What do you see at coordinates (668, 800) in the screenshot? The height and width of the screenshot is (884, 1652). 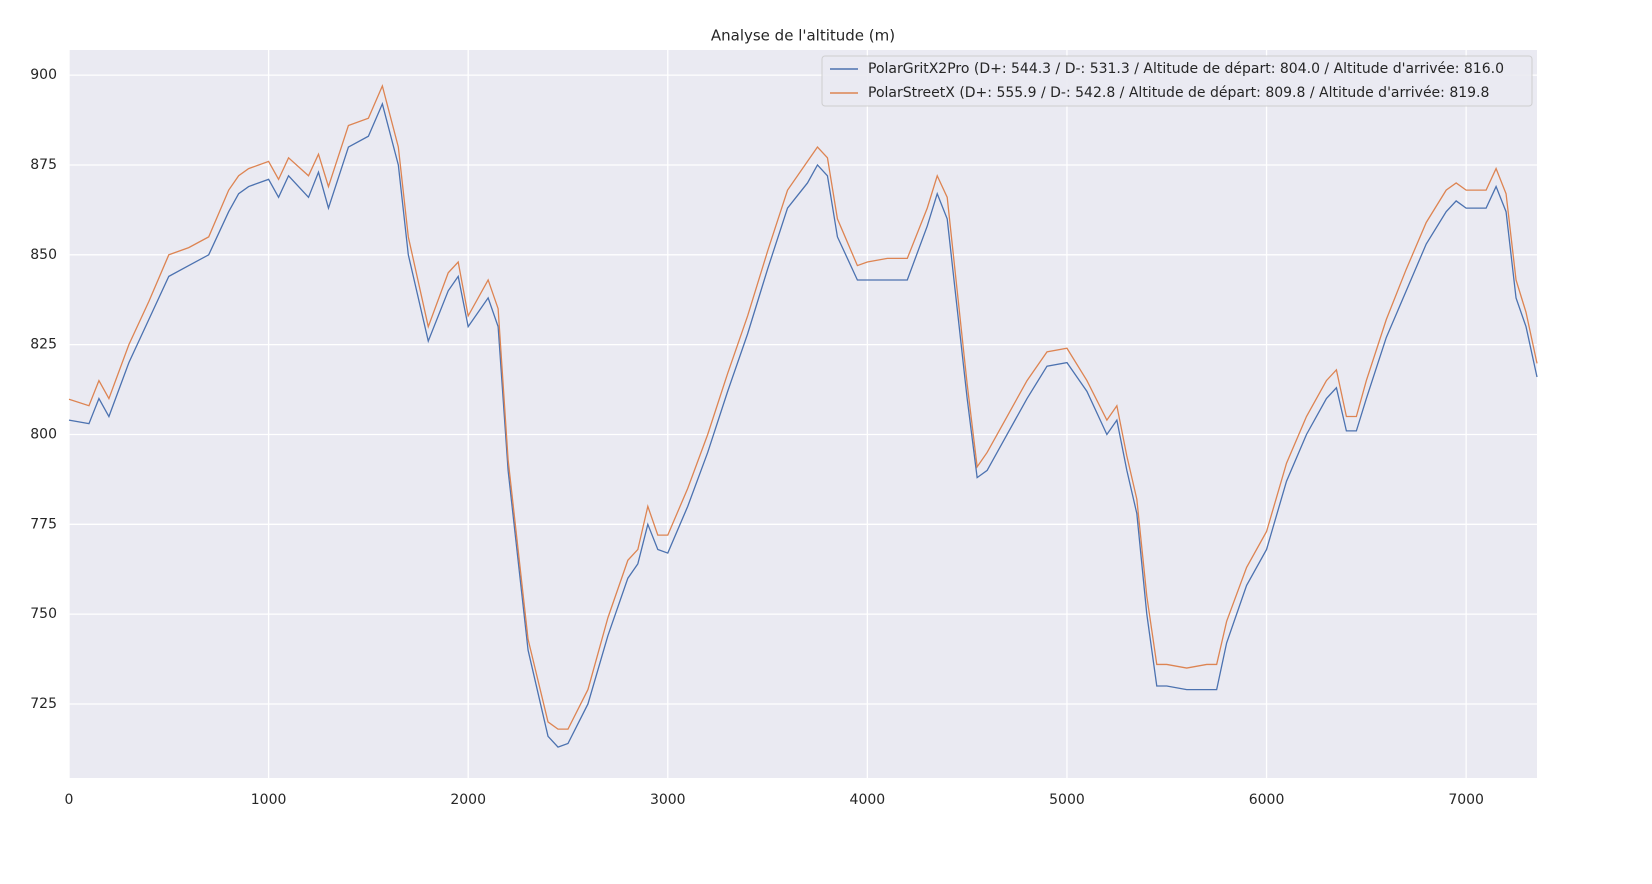 I see `x-tick-label: 3000` at bounding box center [668, 800].